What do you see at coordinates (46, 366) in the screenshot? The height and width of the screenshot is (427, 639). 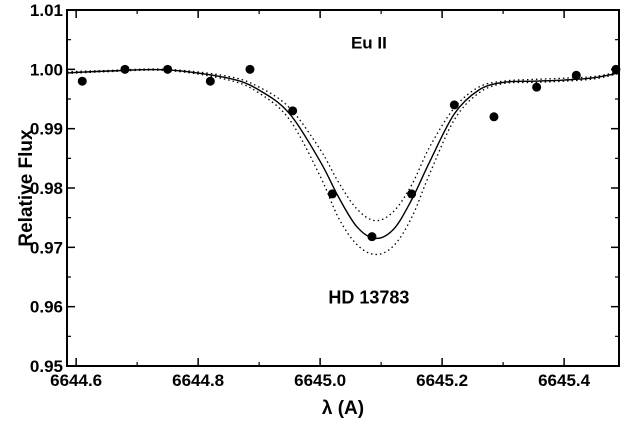 I see `y-tick-label: 0.95` at bounding box center [46, 366].